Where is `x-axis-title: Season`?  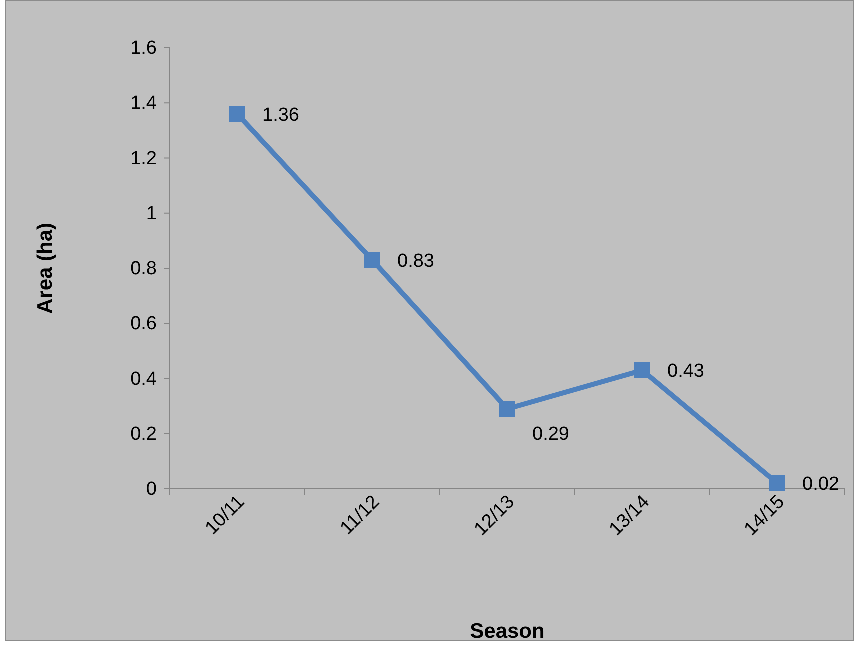 x-axis-title: Season is located at coordinates (507, 631).